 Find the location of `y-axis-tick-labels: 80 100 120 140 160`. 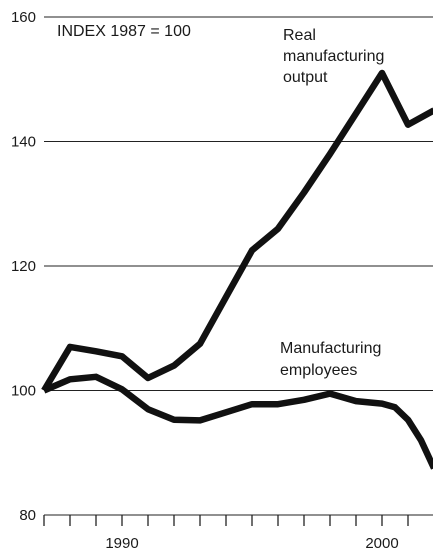

y-axis-tick-labels: 80 100 120 140 160 is located at coordinates (23, 266).